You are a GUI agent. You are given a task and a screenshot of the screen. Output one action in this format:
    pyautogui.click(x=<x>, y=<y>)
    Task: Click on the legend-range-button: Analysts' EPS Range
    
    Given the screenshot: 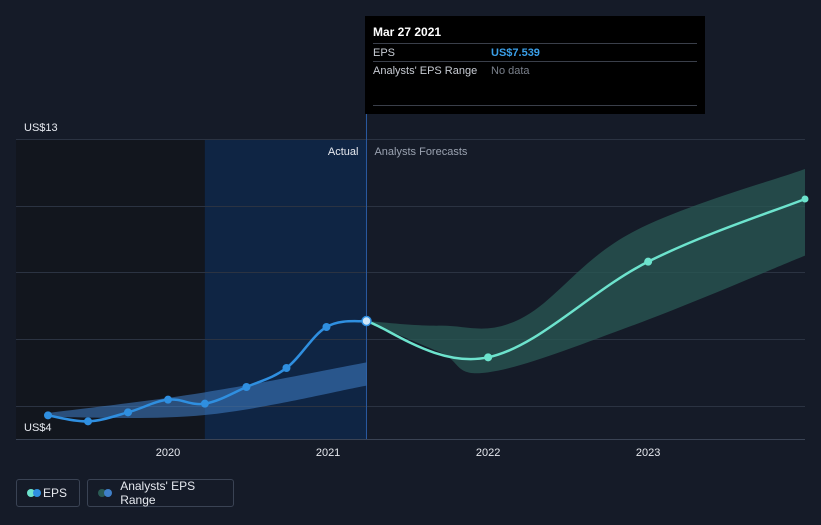 What is the action you would take?
    pyautogui.click(x=160, y=493)
    